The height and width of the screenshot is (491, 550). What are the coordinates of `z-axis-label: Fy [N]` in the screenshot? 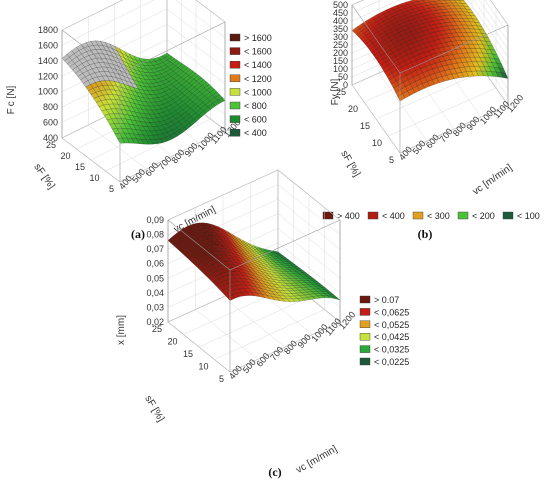 It's located at (335, 91).